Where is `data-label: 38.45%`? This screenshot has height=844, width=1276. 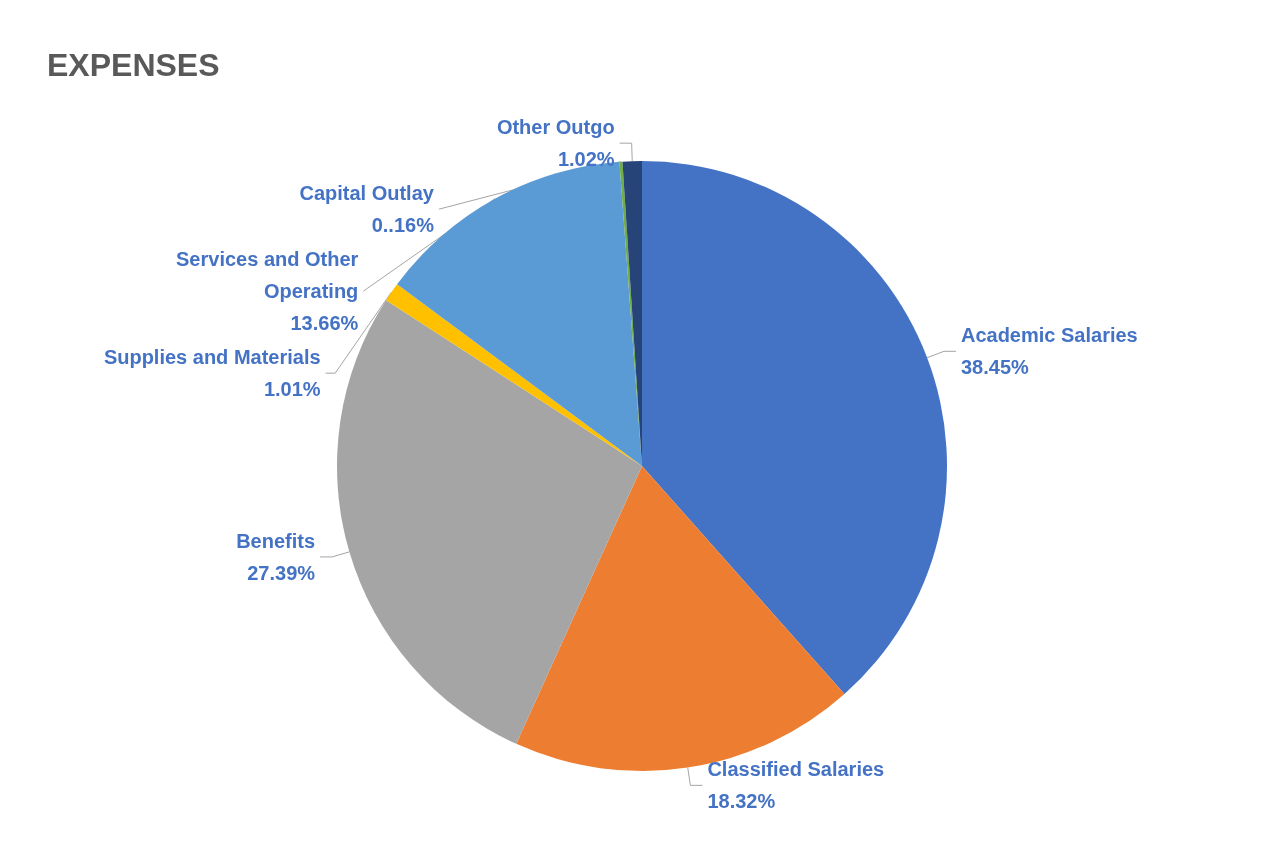
data-label: 38.45% is located at coordinates (994, 367).